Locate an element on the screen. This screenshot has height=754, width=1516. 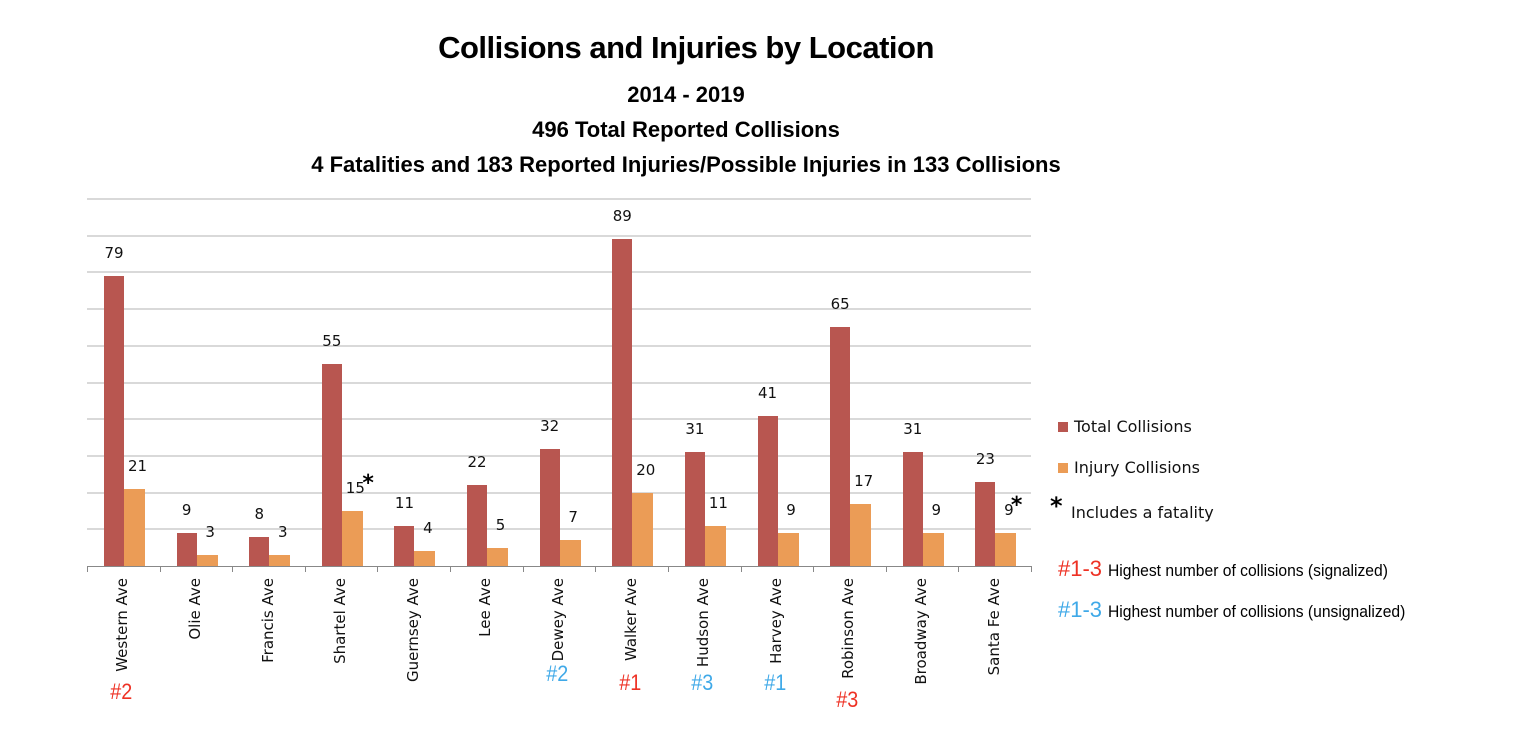
x-axis is located at coordinates (559, 566).